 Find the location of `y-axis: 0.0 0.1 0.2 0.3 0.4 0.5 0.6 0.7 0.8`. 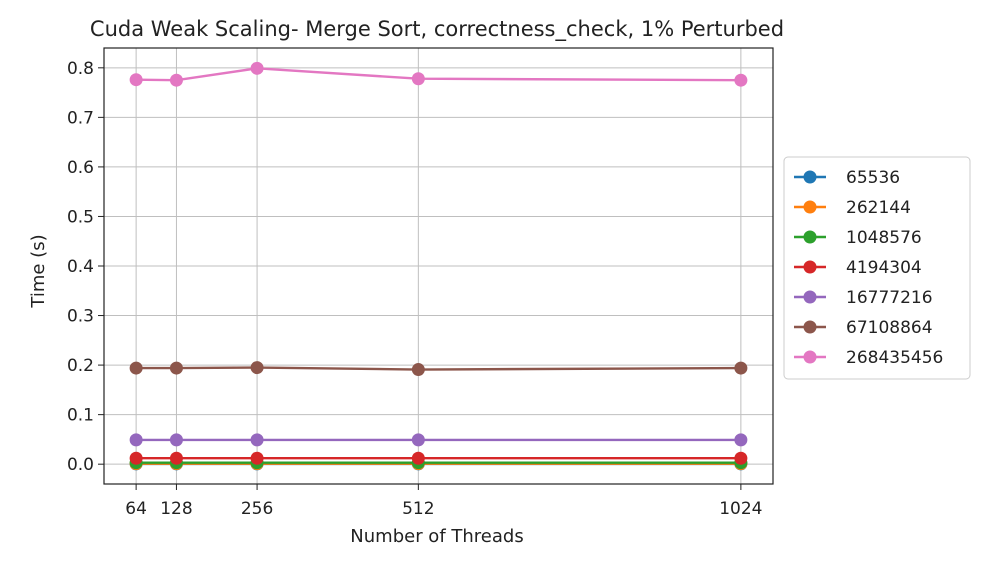

y-axis: 0.0 0.1 0.2 0.3 0.4 0.5 0.6 0.7 0.8 is located at coordinates (85, 267).